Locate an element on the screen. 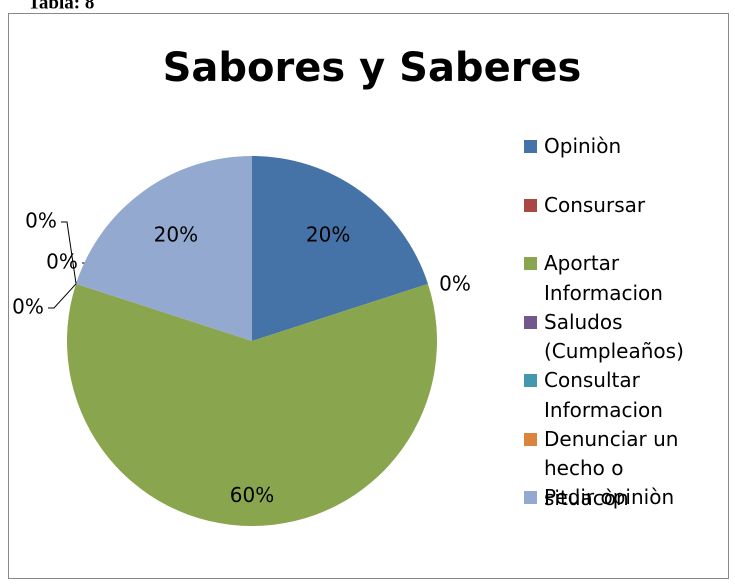 The image size is (735, 584). chart-title: Sabores y Saberes is located at coordinates (372, 68).